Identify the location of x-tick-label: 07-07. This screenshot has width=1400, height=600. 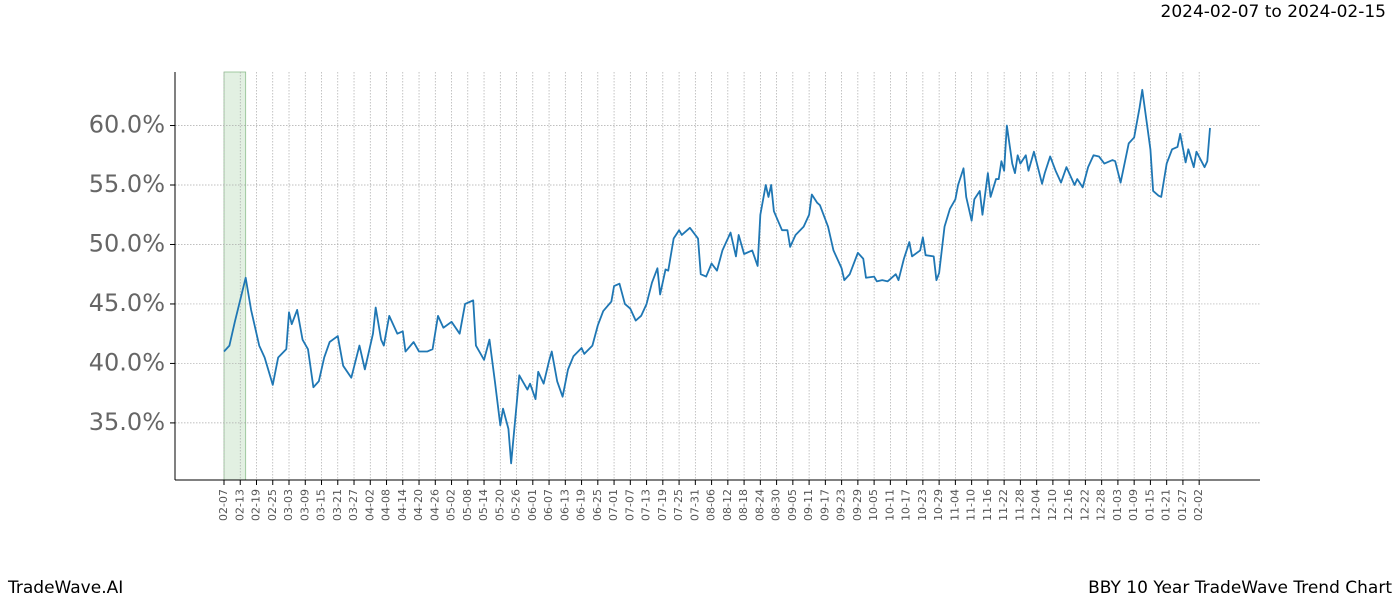
(629, 505).